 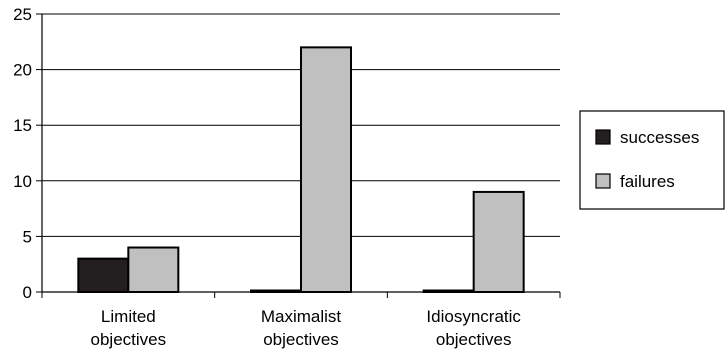 I want to click on legend-swatch-successes, so click(x=603, y=137).